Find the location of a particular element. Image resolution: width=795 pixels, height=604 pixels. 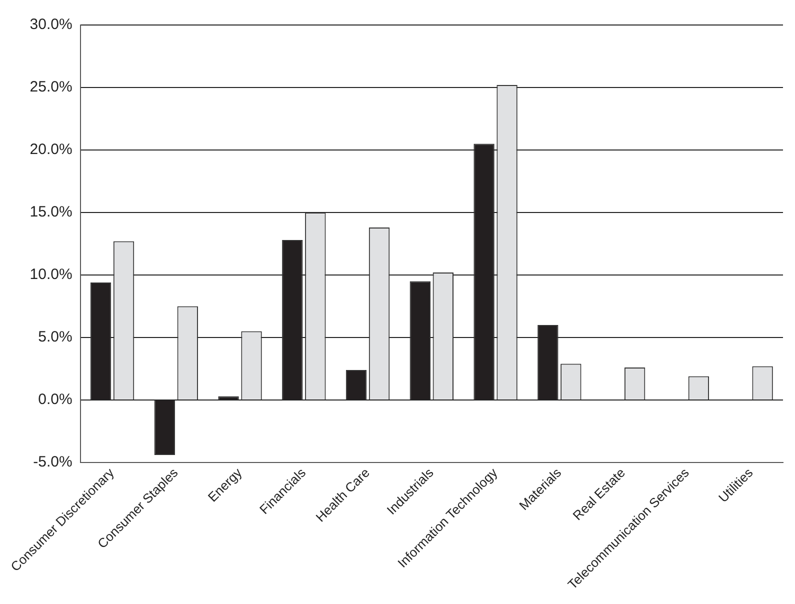

y-tick-label: 10.0% is located at coordinates (51, 275).